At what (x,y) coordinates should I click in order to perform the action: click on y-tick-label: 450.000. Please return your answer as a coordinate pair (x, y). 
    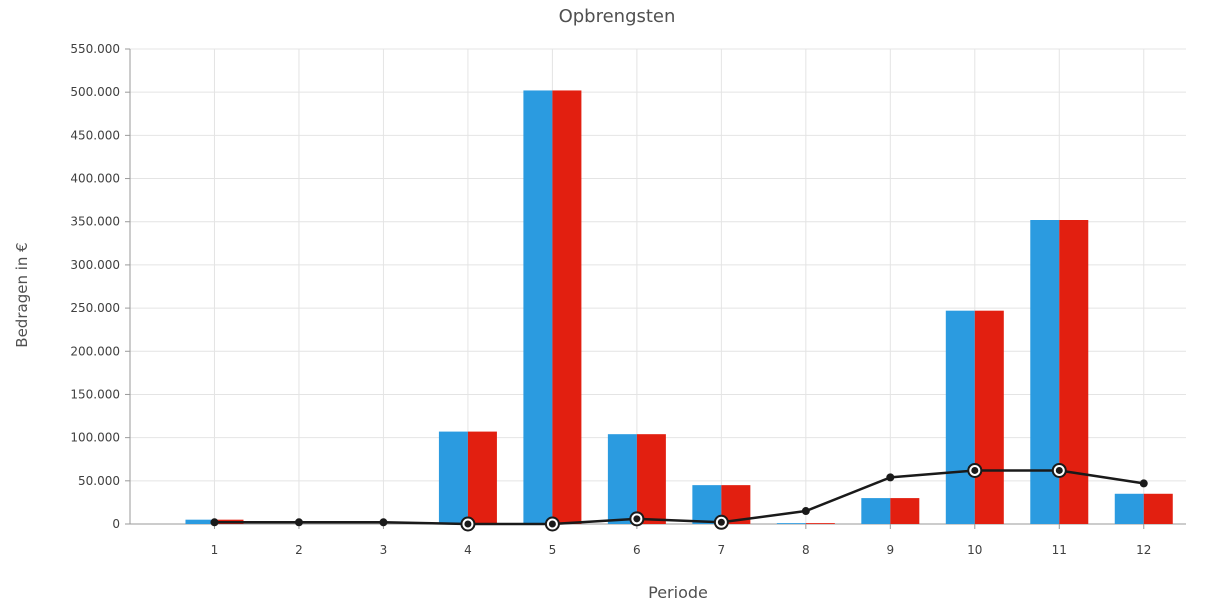
    Looking at the image, I should click on (95, 135).